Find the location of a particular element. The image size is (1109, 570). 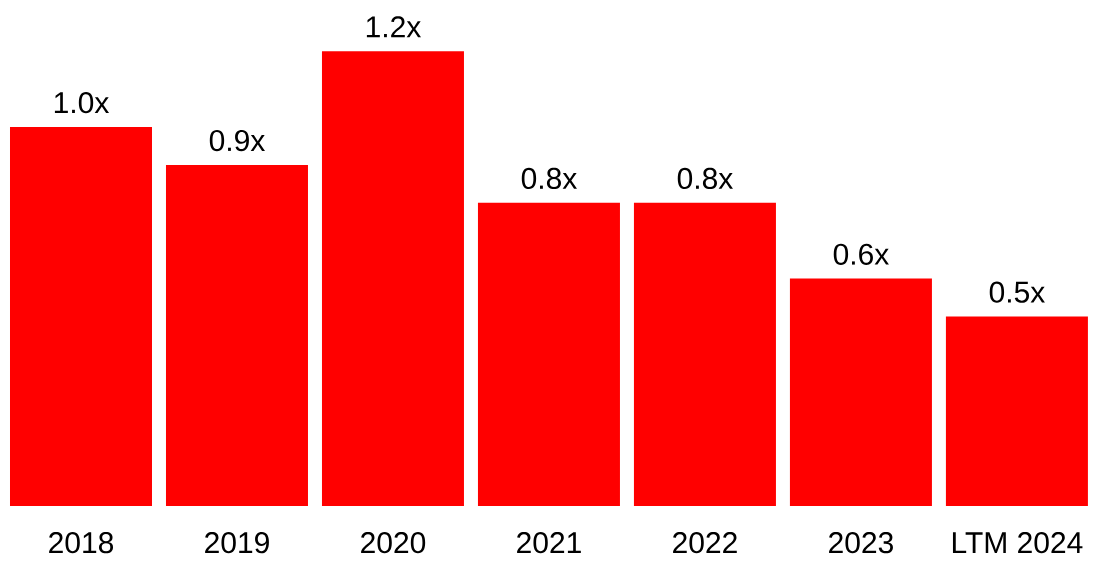

data-label: 0.6x is located at coordinates (861, 254).